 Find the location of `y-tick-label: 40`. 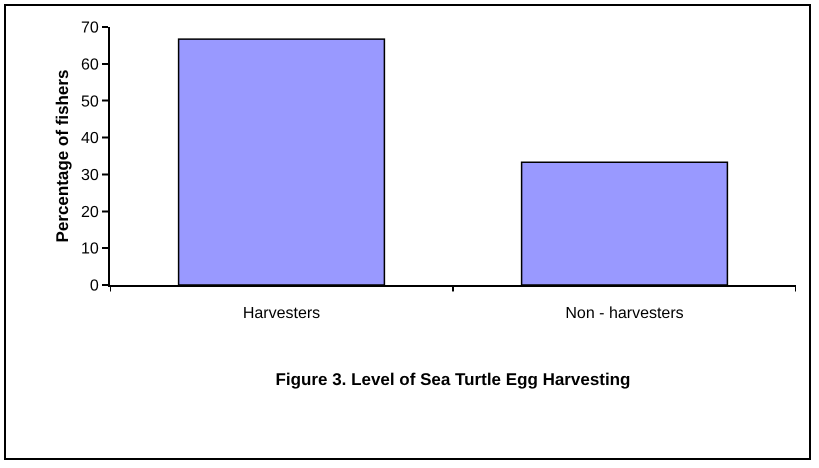

y-tick-label: 40 is located at coordinates (90, 139).